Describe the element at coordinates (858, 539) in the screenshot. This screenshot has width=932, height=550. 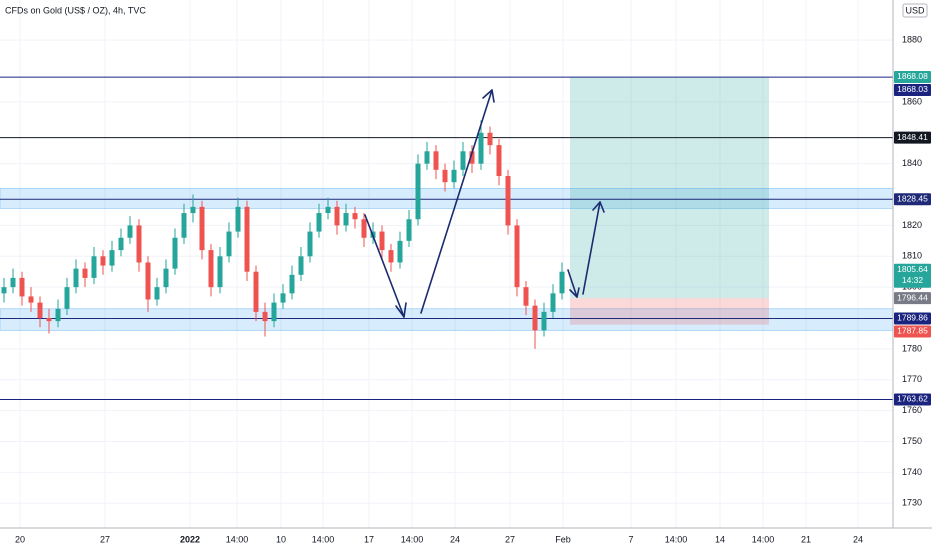
I see `x-tick-label: 24` at that location.